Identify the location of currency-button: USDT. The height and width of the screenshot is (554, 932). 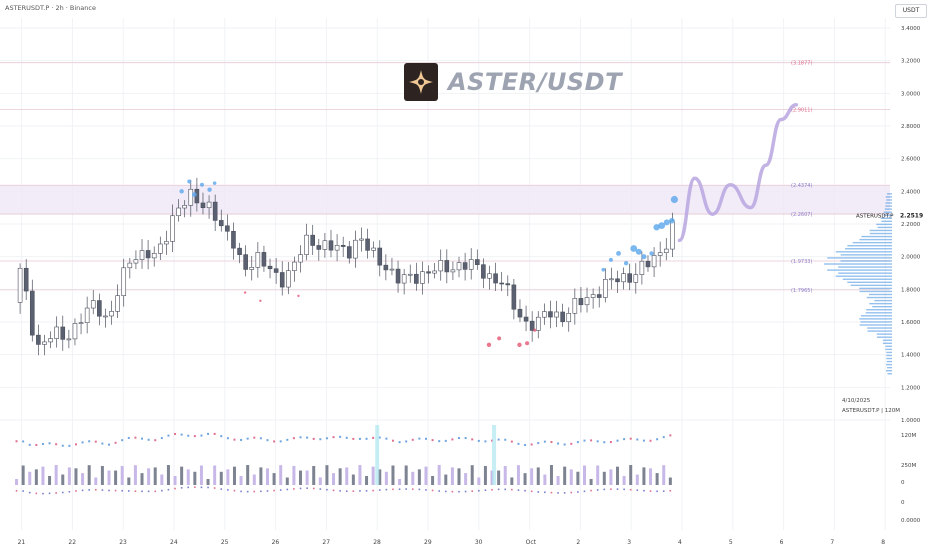
(911, 11).